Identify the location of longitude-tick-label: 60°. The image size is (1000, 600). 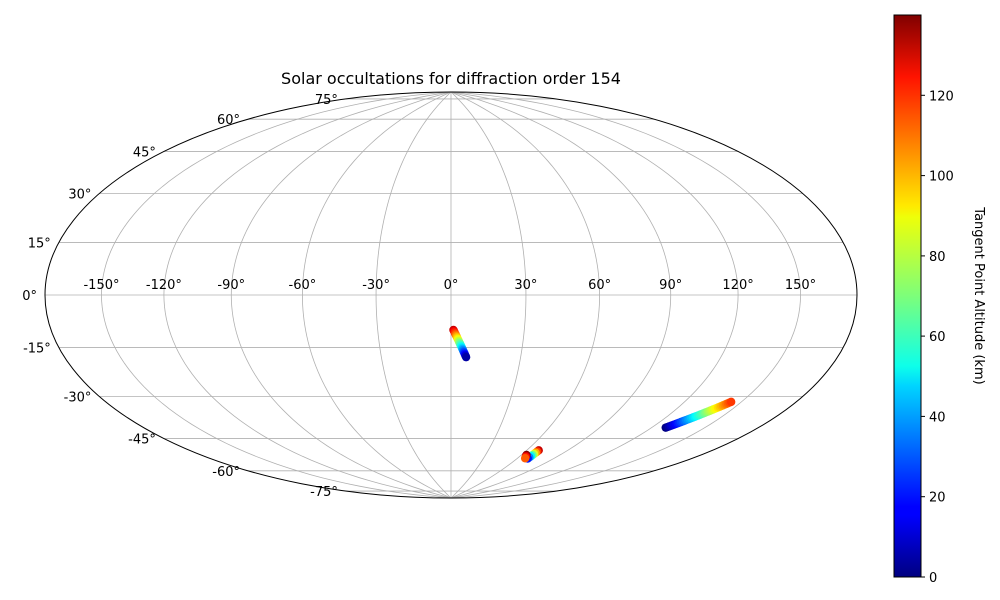
(599, 285).